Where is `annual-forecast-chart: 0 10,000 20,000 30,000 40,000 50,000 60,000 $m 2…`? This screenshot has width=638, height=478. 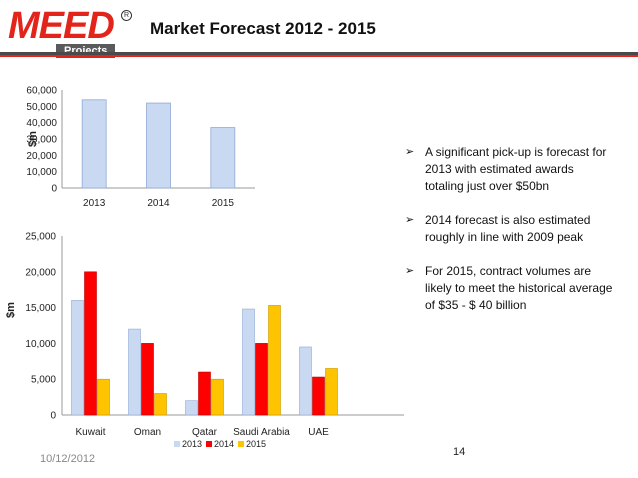
annual-forecast-chart: 0 10,000 20,000 30,000 40,000 50,000 60,000 $m 2… is located at coordinates (140, 147).